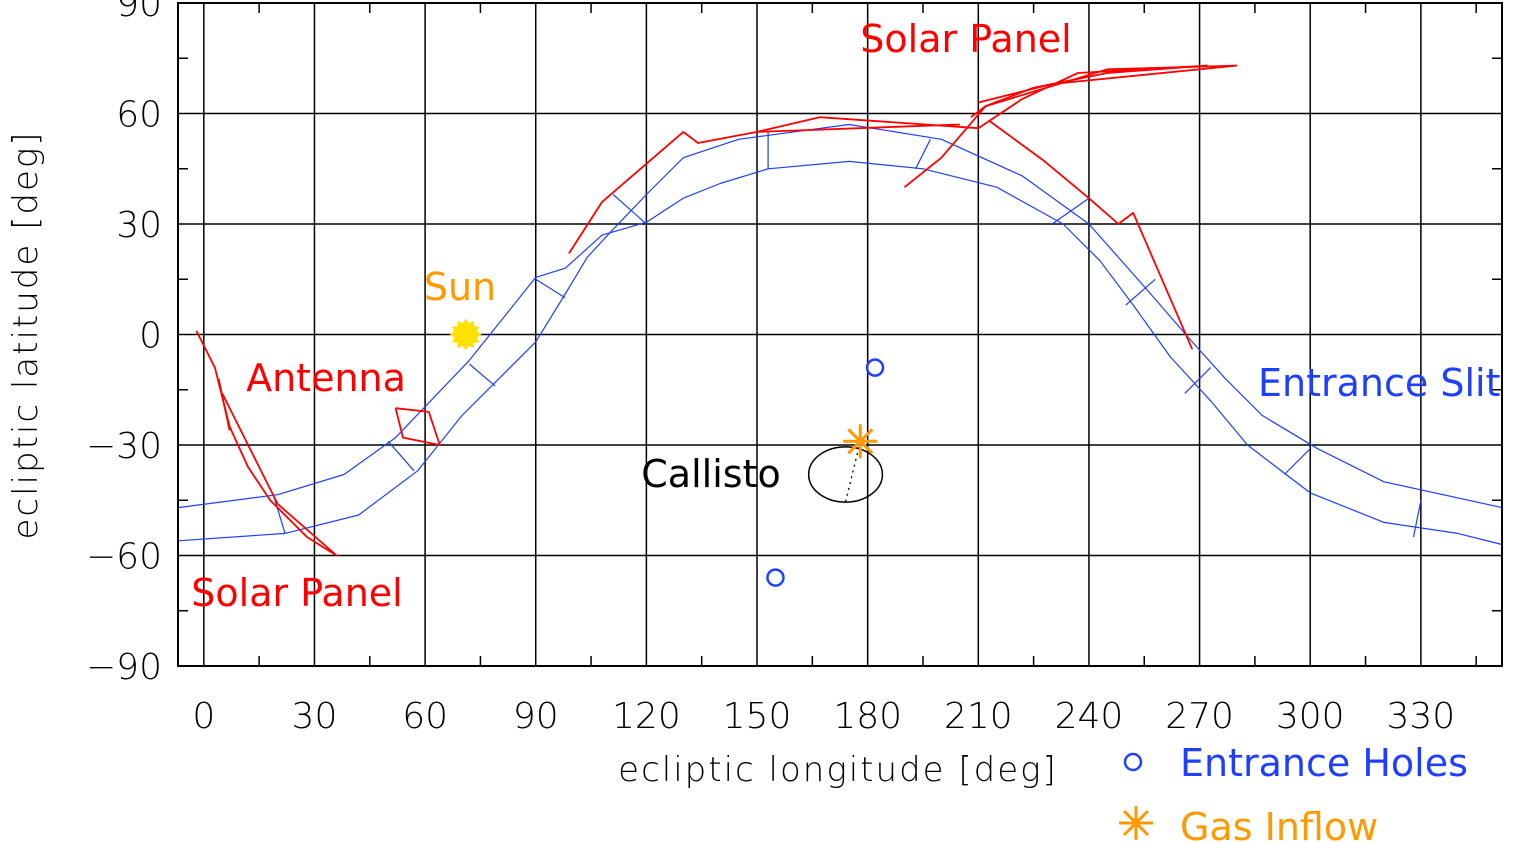 The height and width of the screenshot is (842, 1524). I want to click on legend-entrance-holes-label: Entrance Holes, so click(1324, 763).